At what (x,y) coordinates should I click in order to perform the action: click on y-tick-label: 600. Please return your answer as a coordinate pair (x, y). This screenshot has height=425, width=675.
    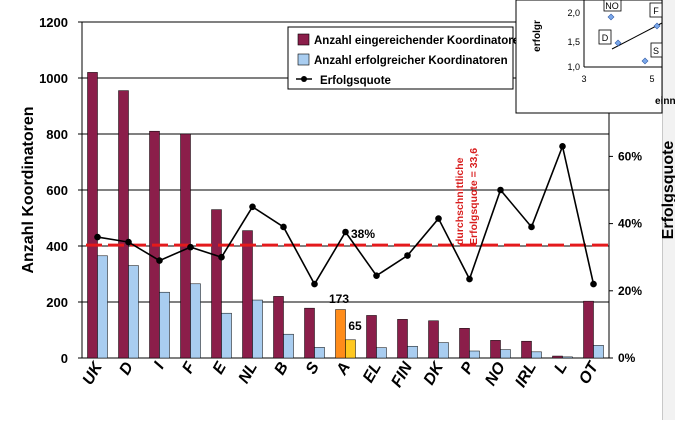
    Looking at the image, I should click on (57, 190).